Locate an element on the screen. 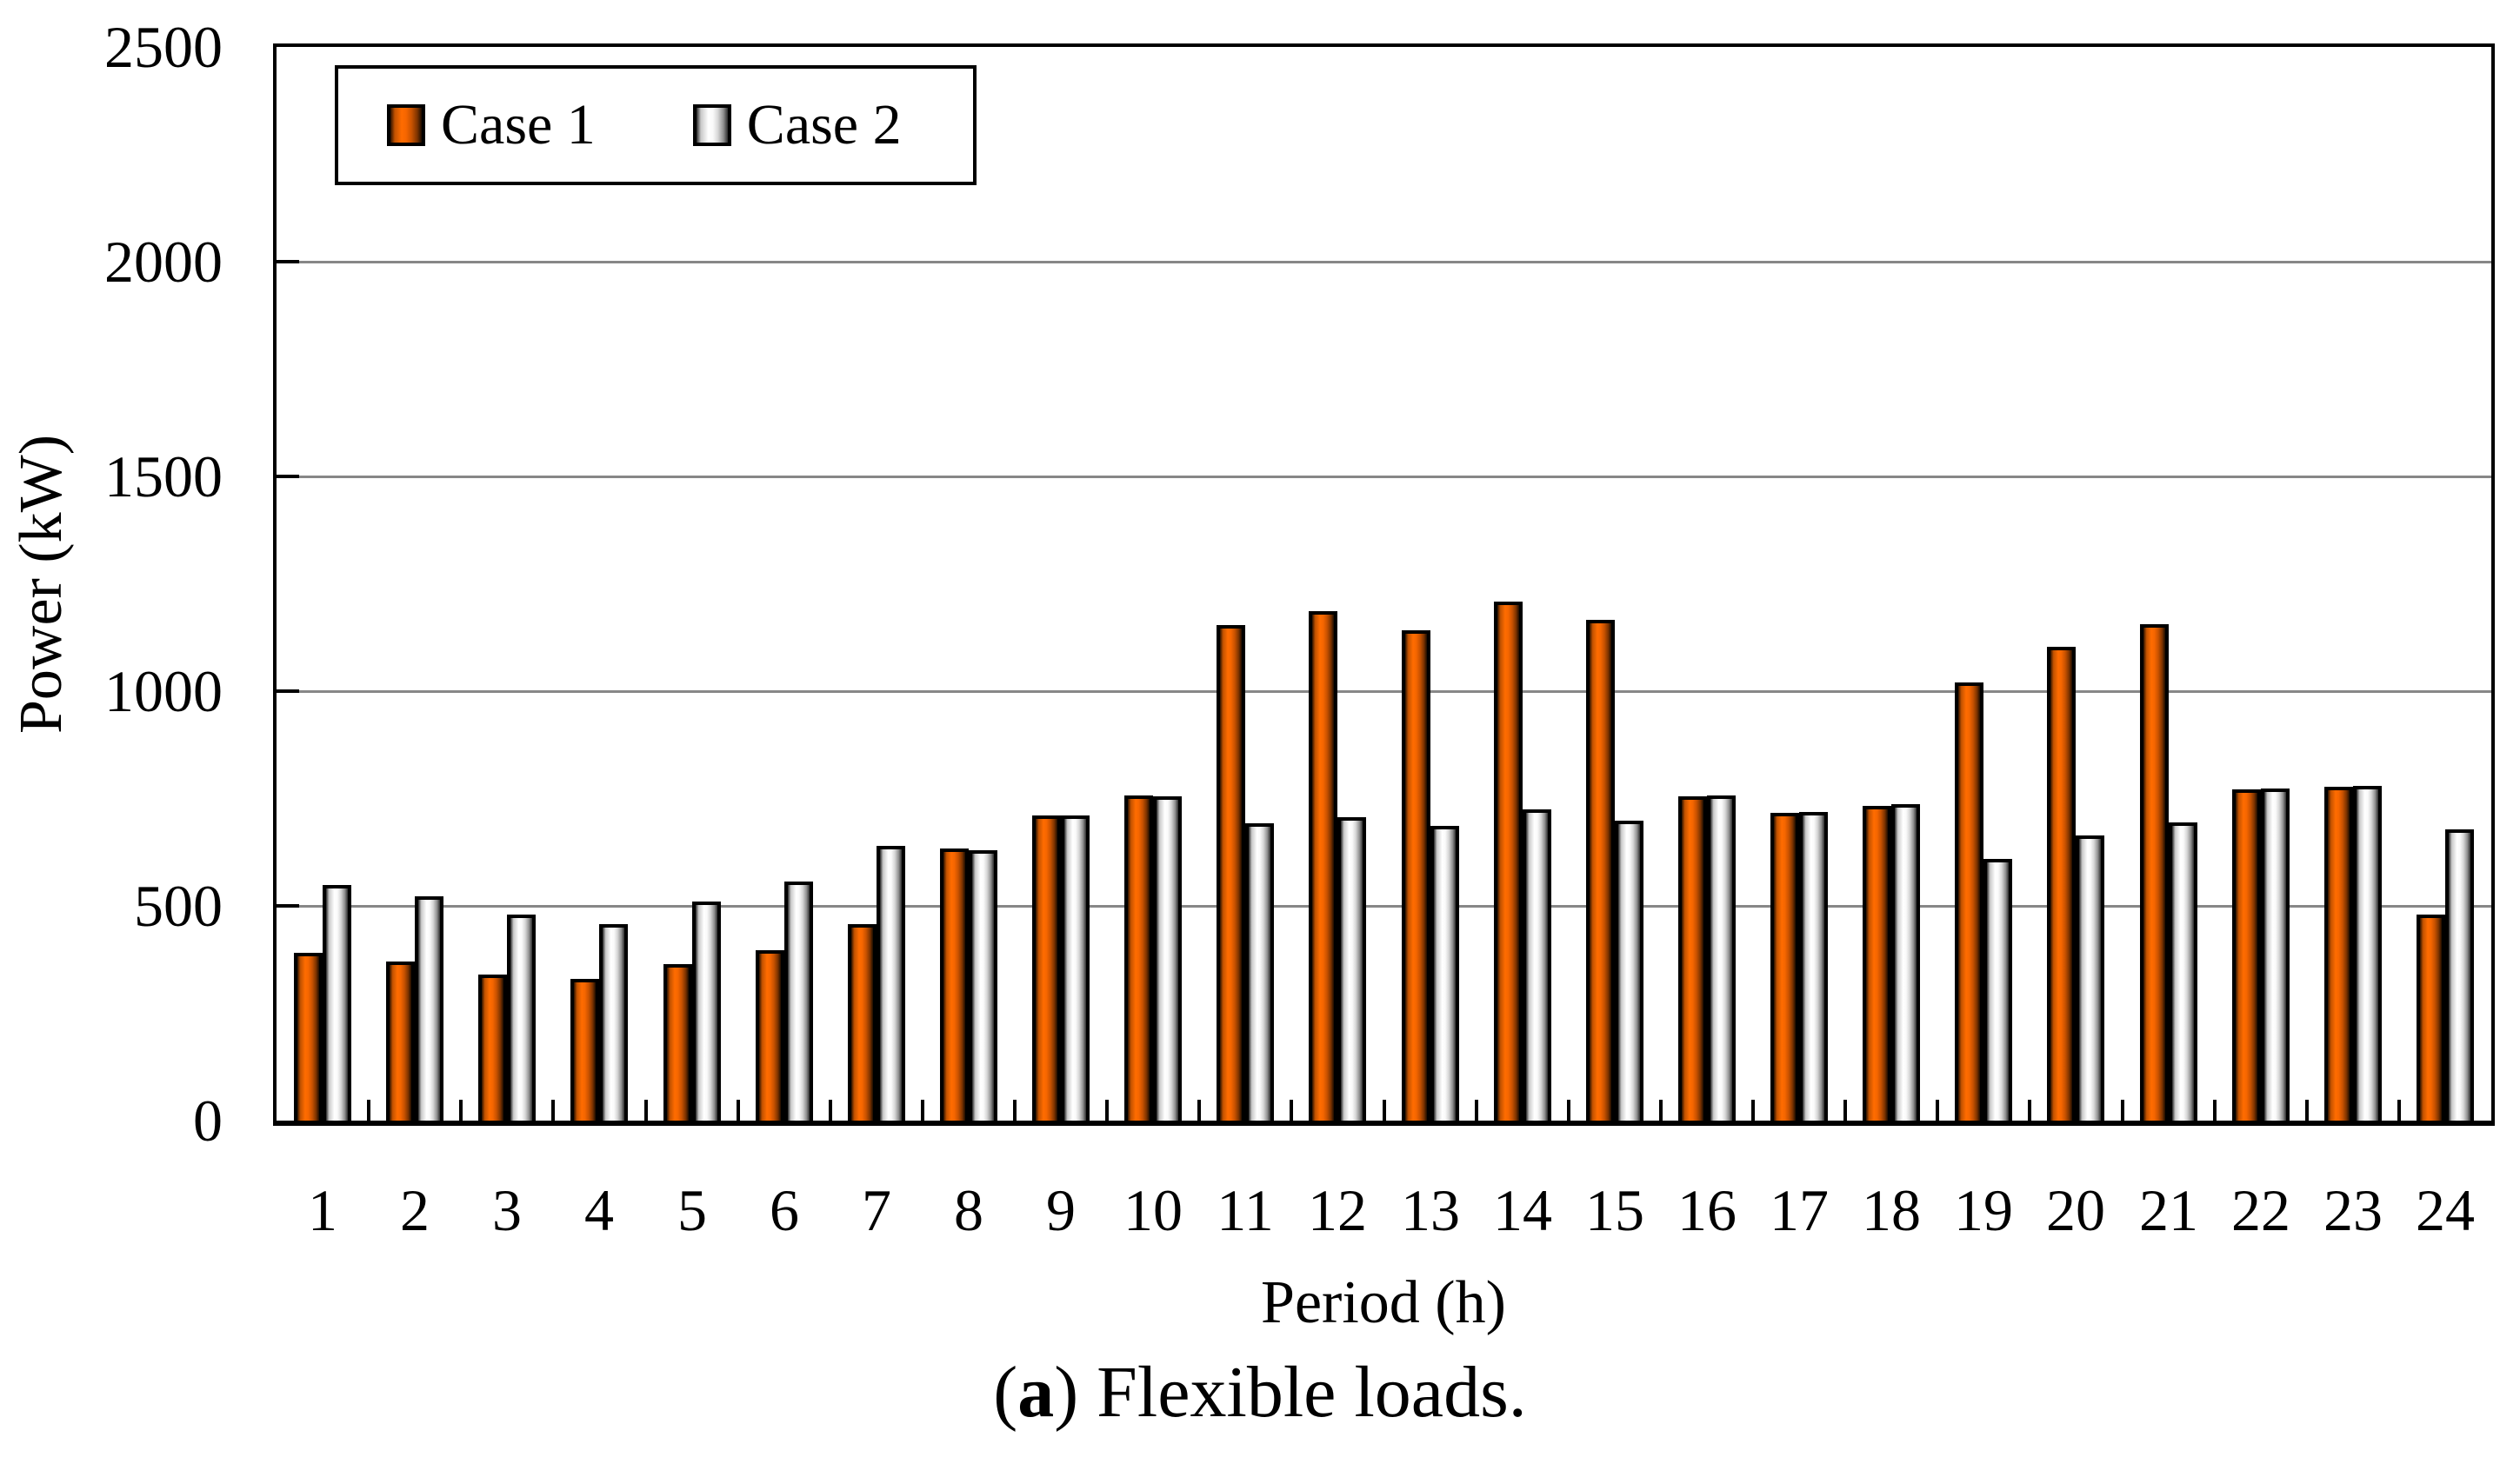  x-tick-label-17: 17 is located at coordinates (1799, 1210).